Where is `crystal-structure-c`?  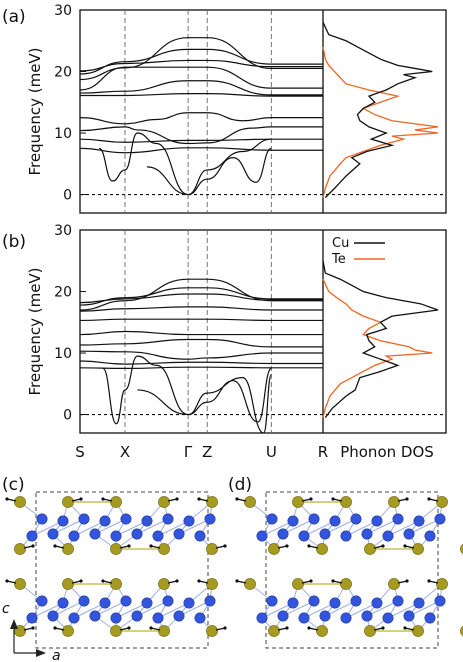 crystal-structure-c is located at coordinates (116, 570).